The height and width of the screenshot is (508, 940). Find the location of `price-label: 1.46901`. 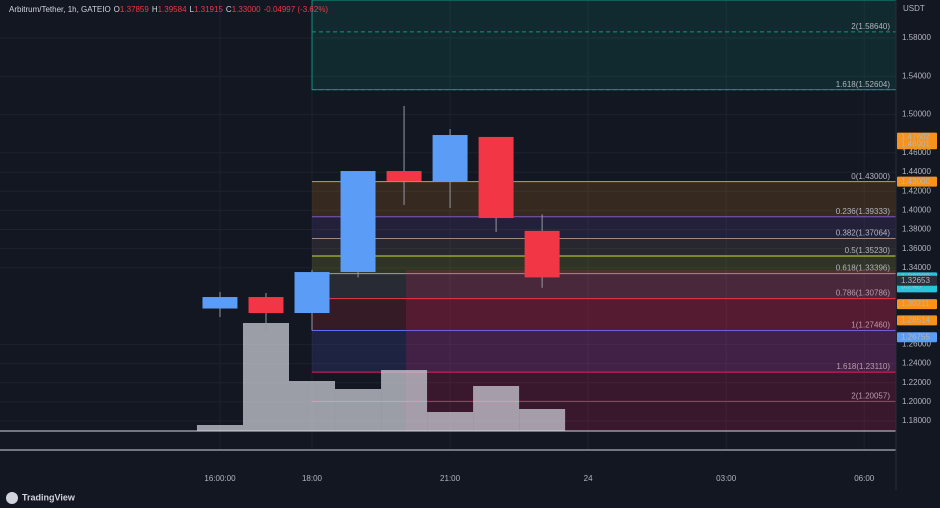

price-label: 1.46901 is located at coordinates (915, 143).